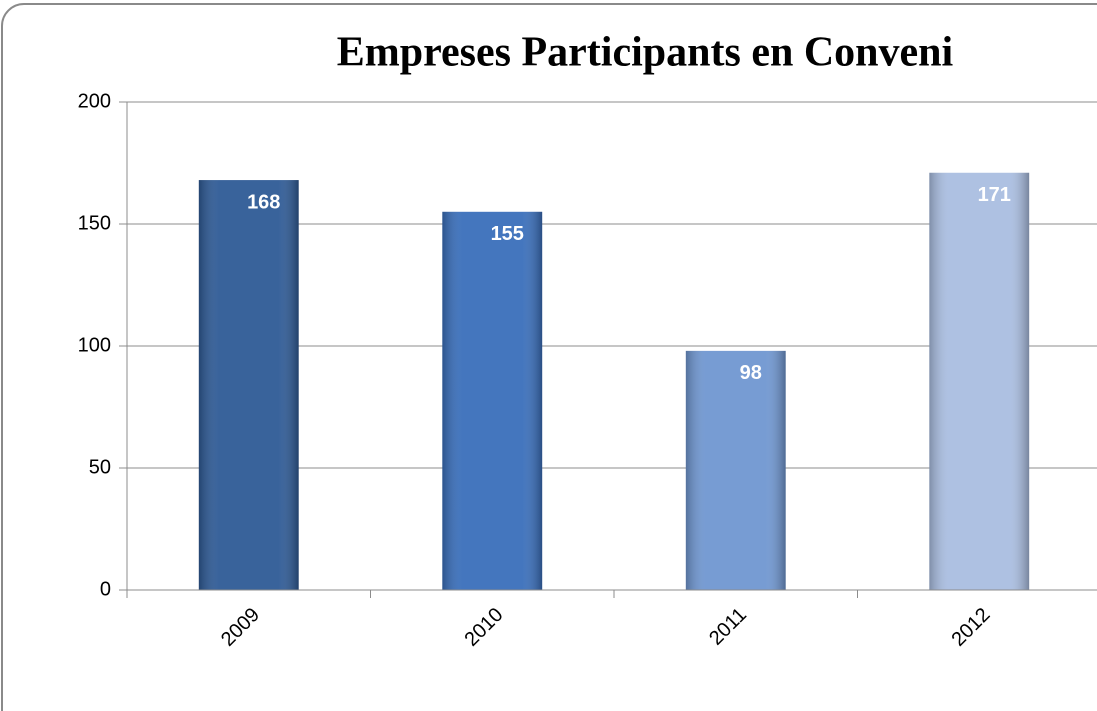 The width and height of the screenshot is (1097, 711). What do you see at coordinates (645, 53) in the screenshot?
I see `chart-title: Empreses Participants en Conveni` at bounding box center [645, 53].